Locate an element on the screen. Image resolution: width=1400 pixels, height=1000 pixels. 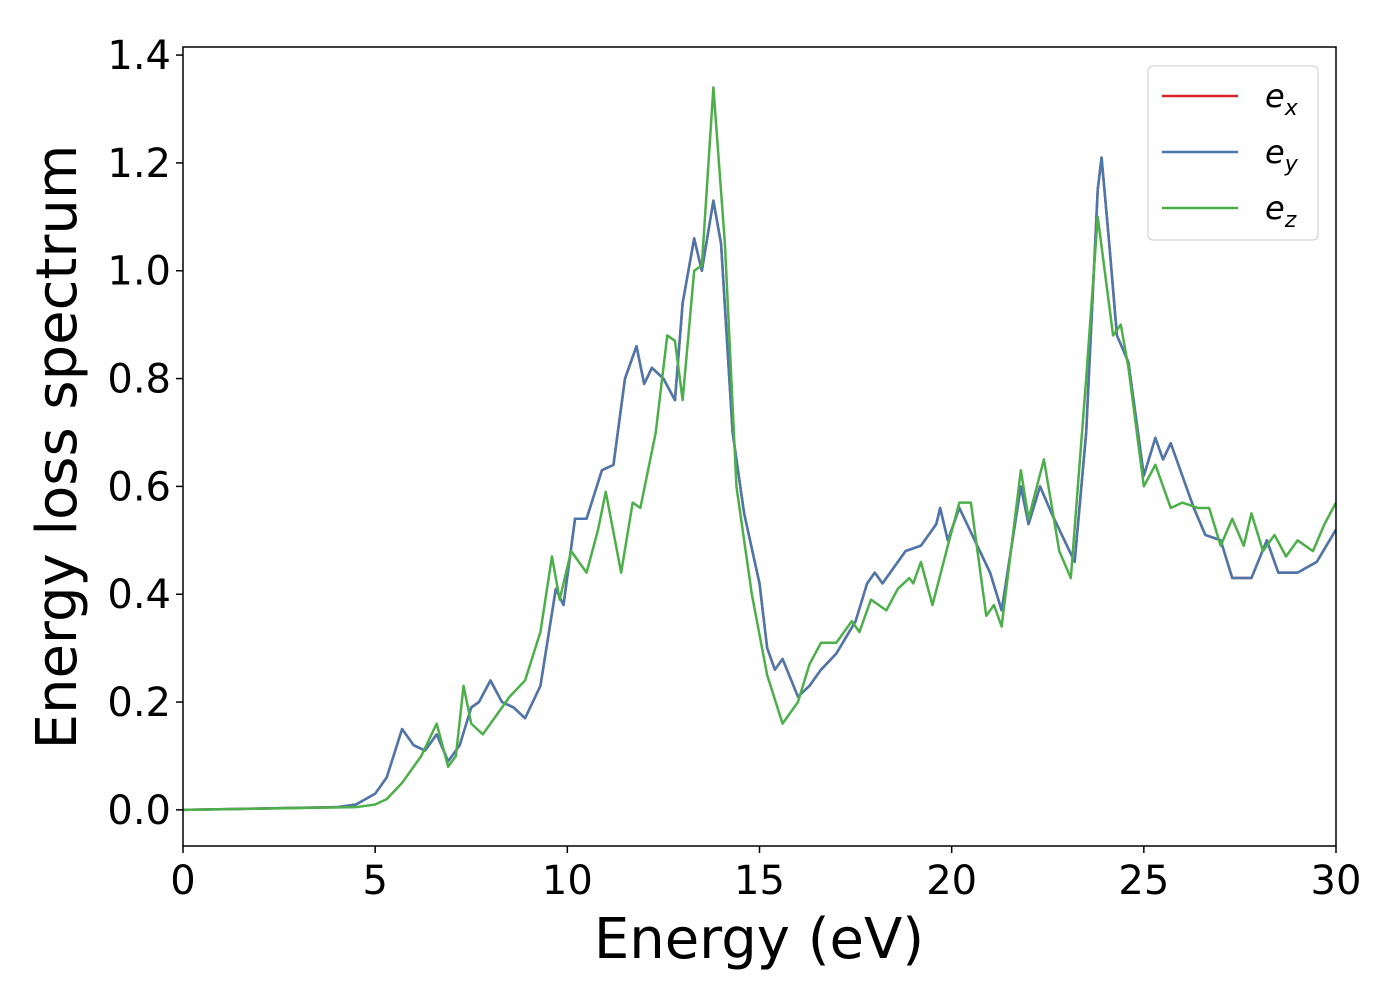
x-tick-label: 0 is located at coordinates (182, 881).